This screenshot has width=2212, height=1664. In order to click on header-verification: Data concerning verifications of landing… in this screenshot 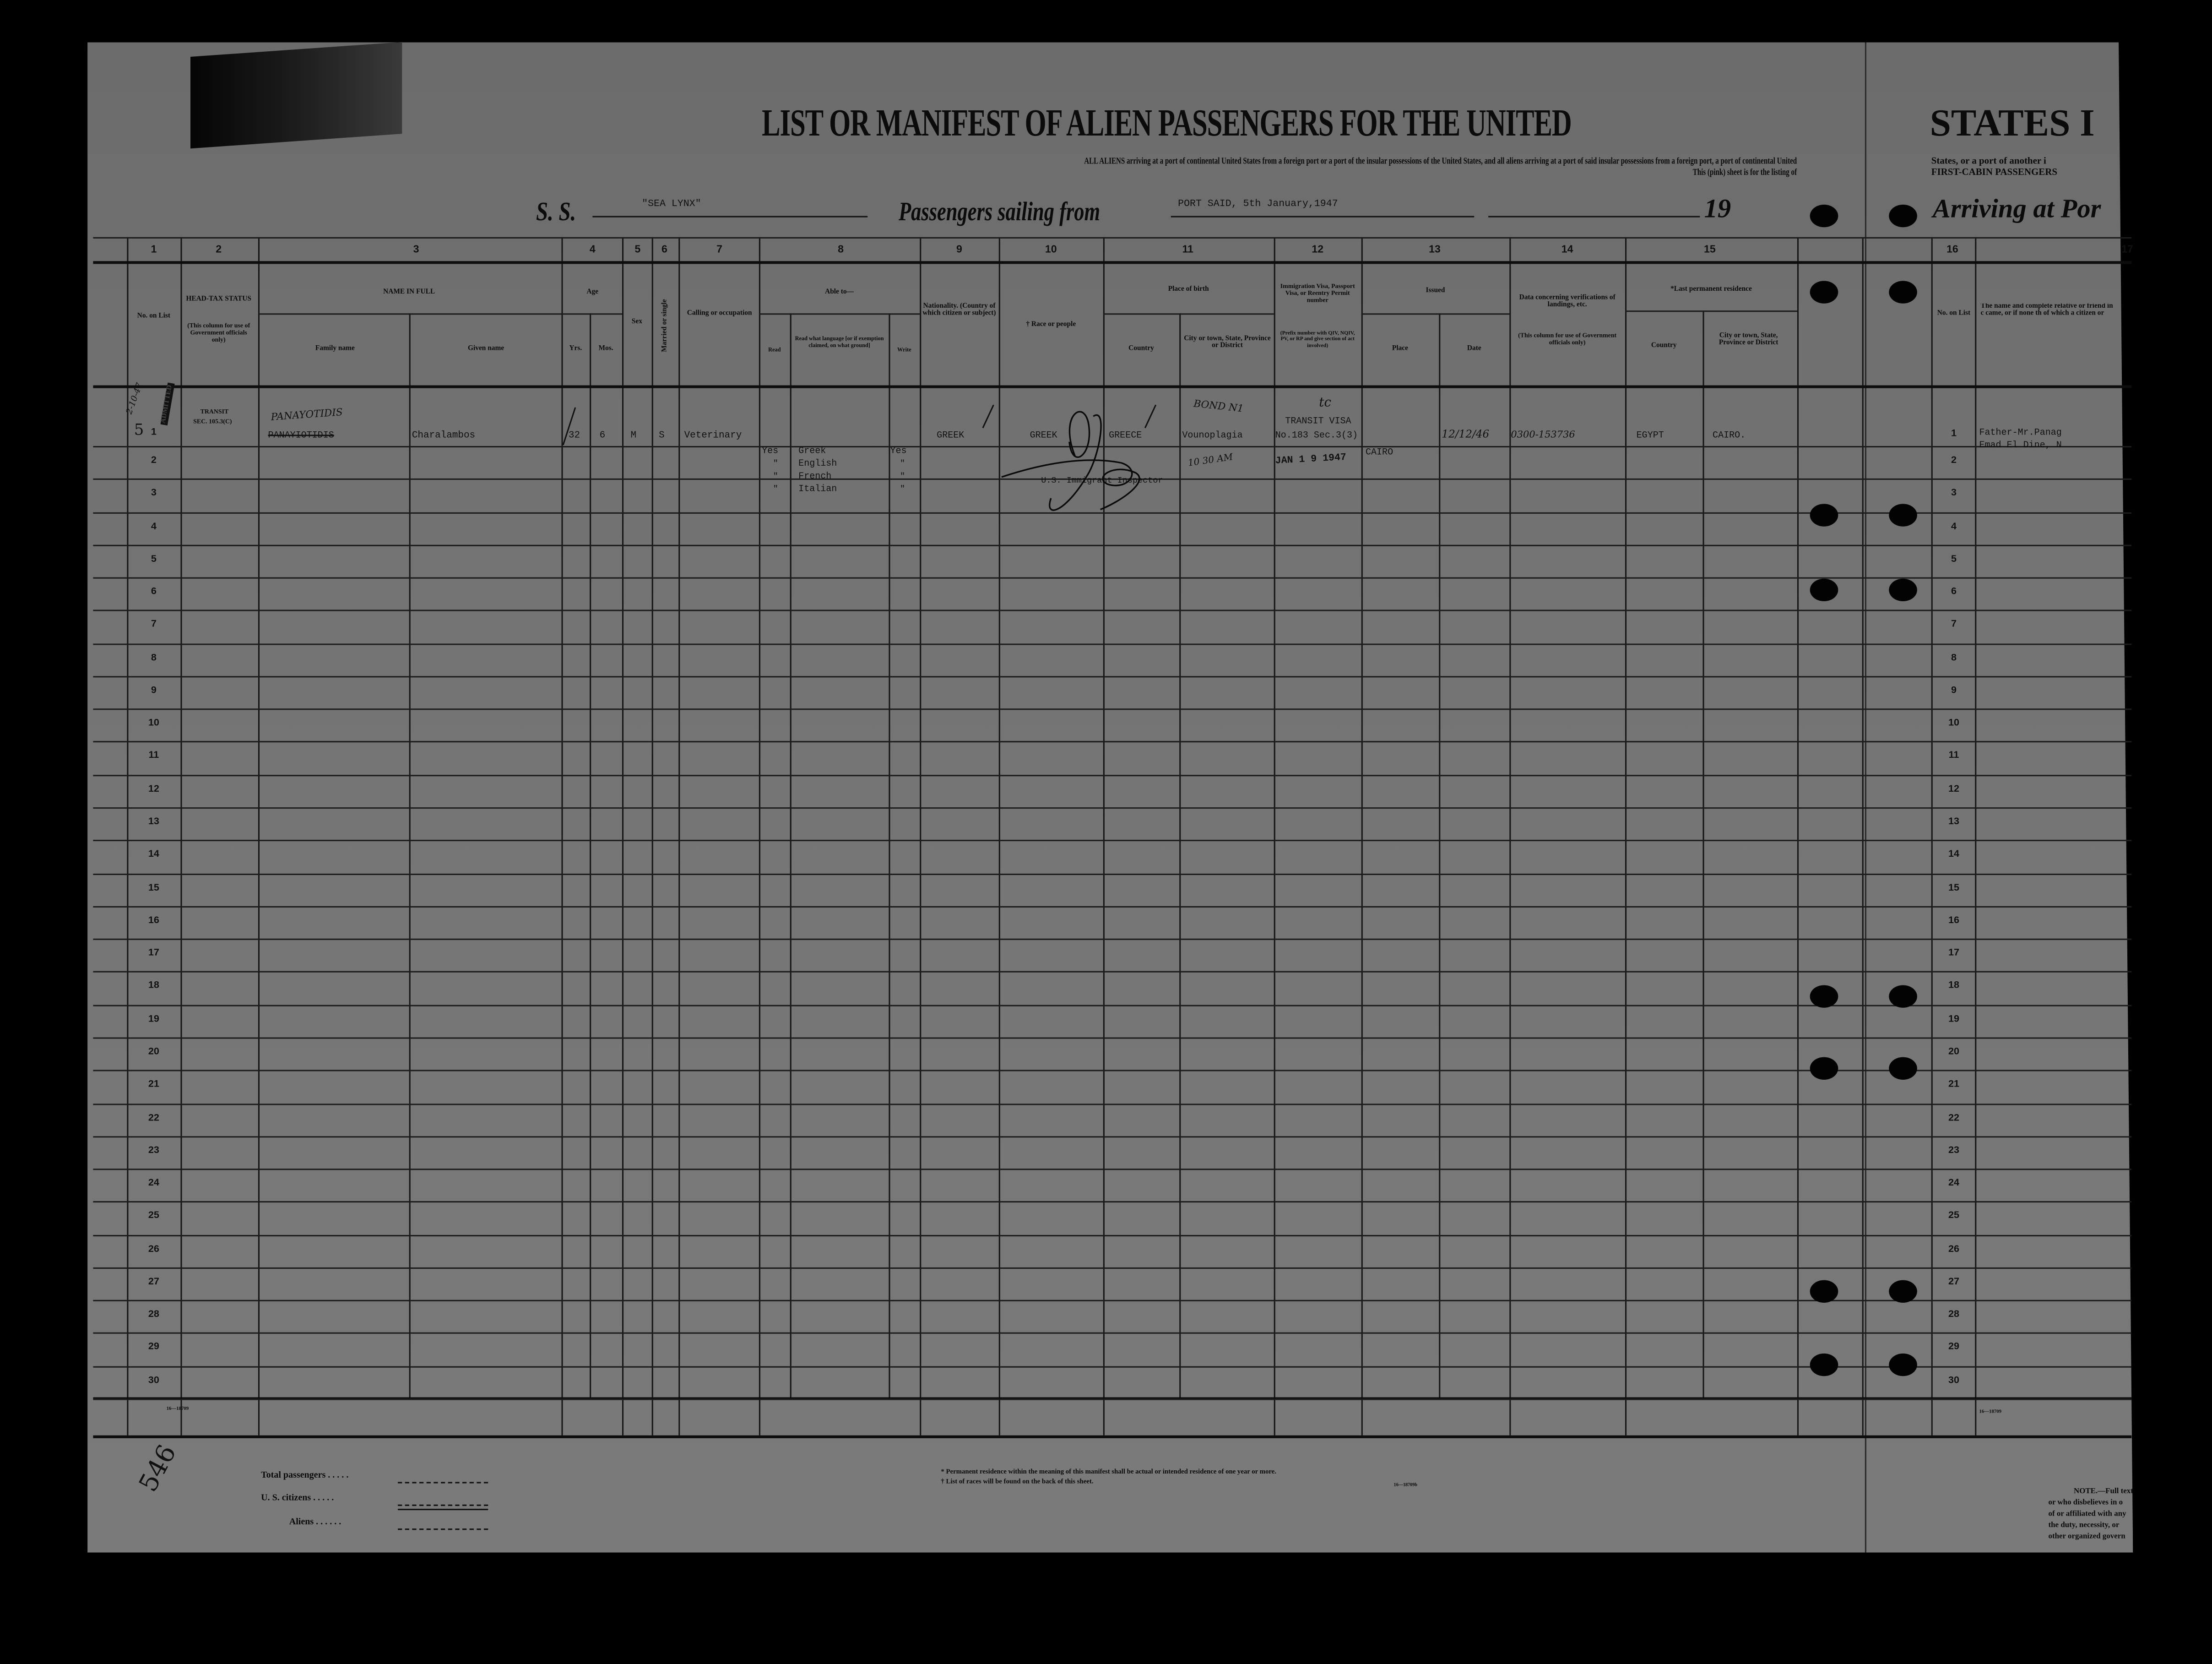, I will do `click(1567, 303)`.